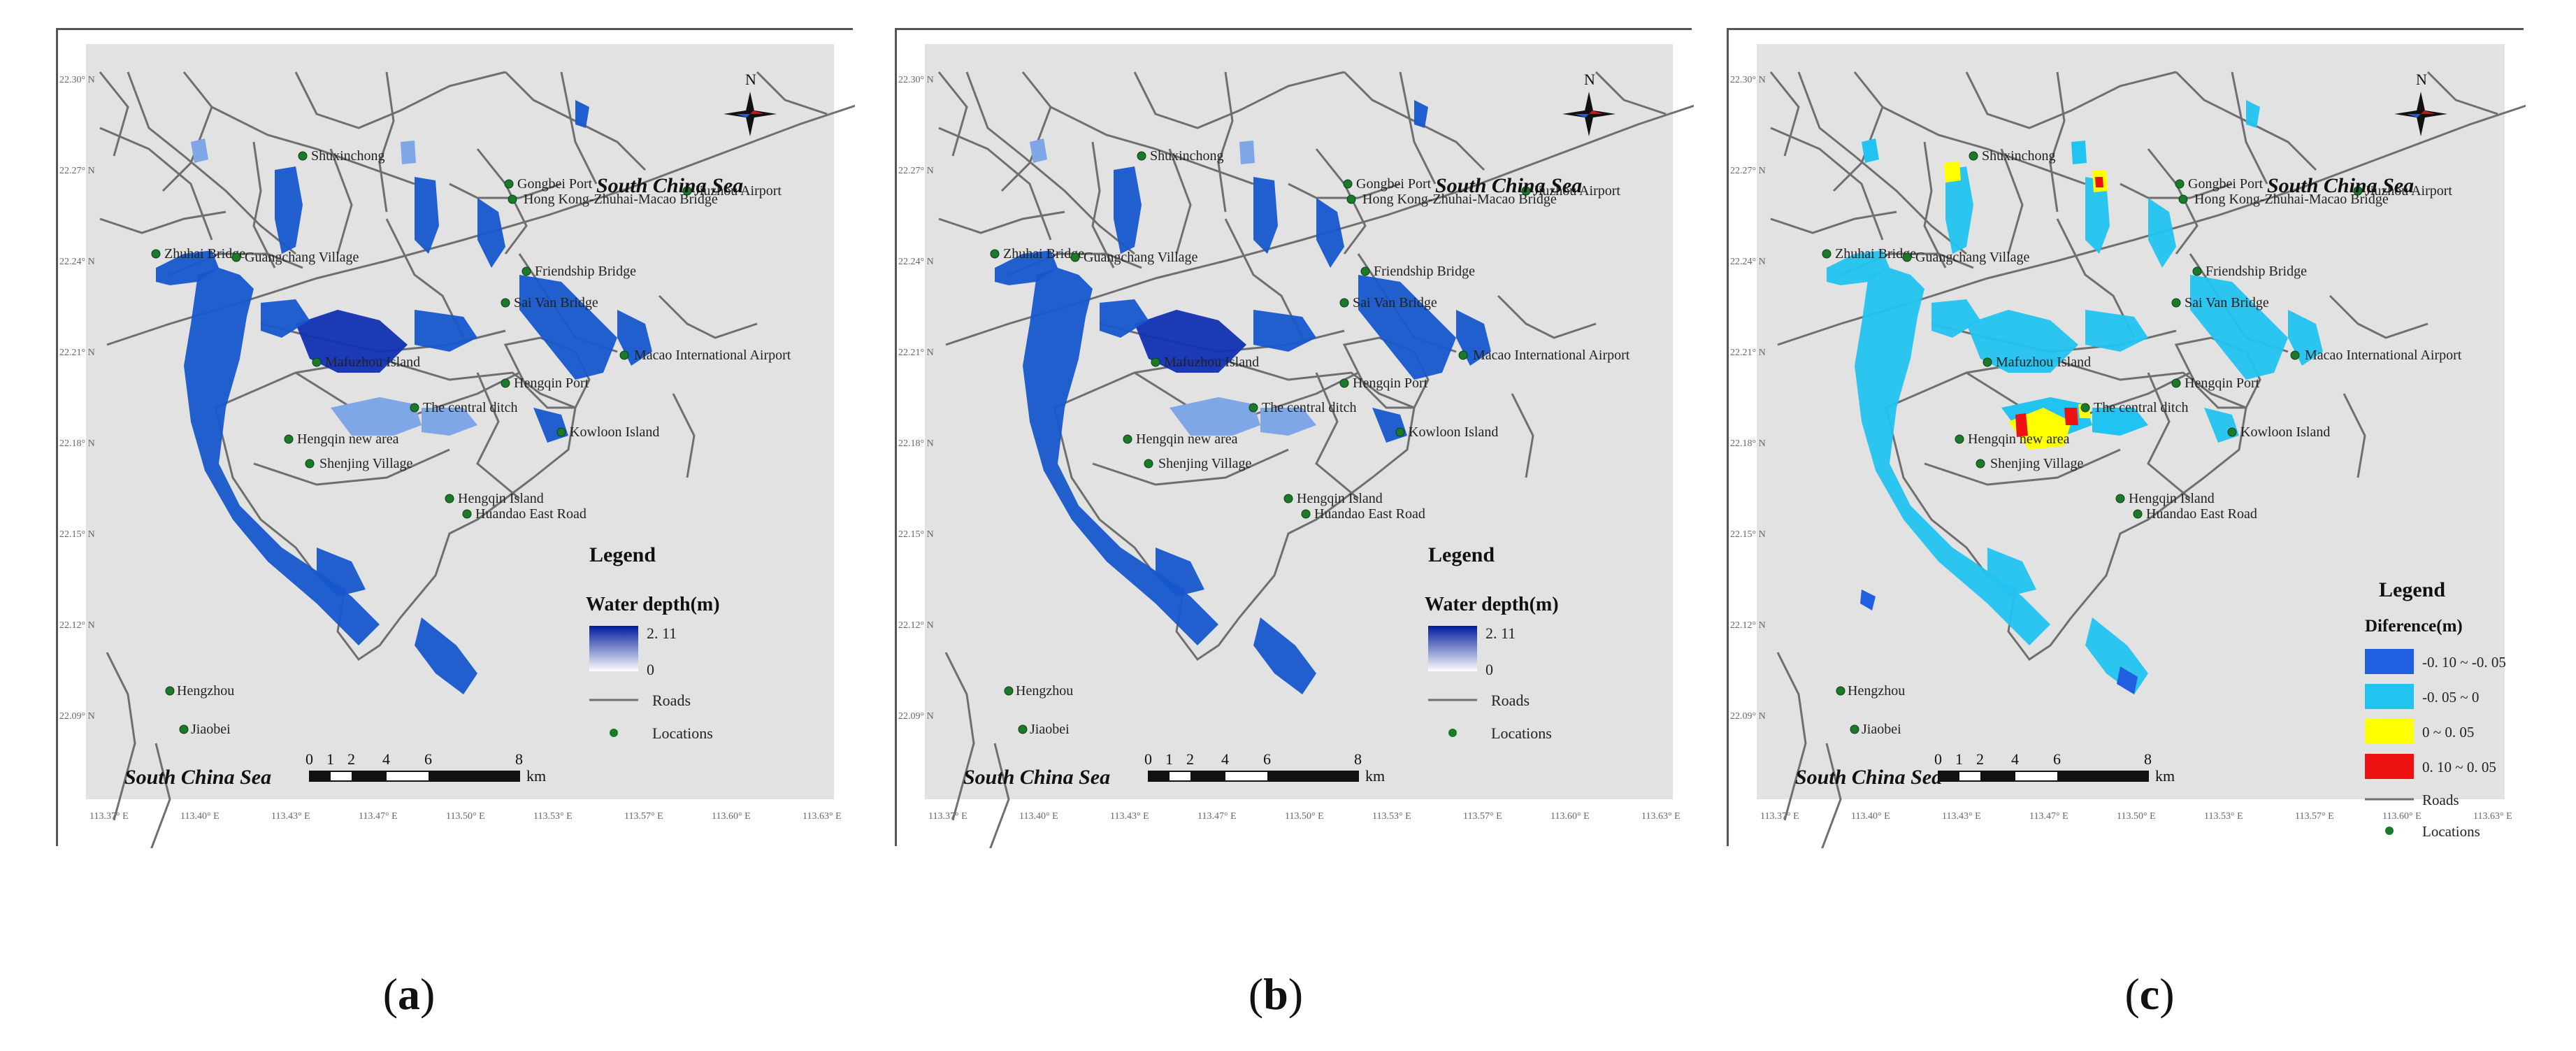 The image size is (2576, 1051). Describe the element at coordinates (2414, 626) in the screenshot. I see `legend-heading: Diference(m)` at that location.